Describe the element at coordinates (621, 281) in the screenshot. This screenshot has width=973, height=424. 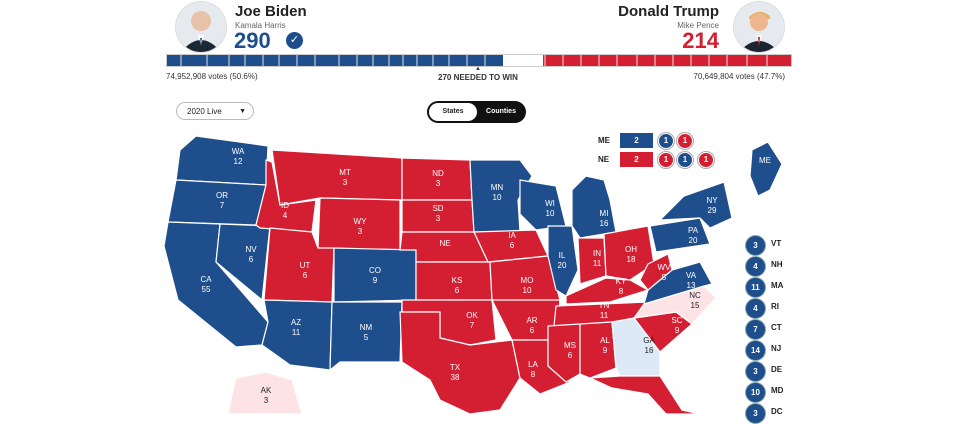
I see `state-abbr-ky: KY` at that location.